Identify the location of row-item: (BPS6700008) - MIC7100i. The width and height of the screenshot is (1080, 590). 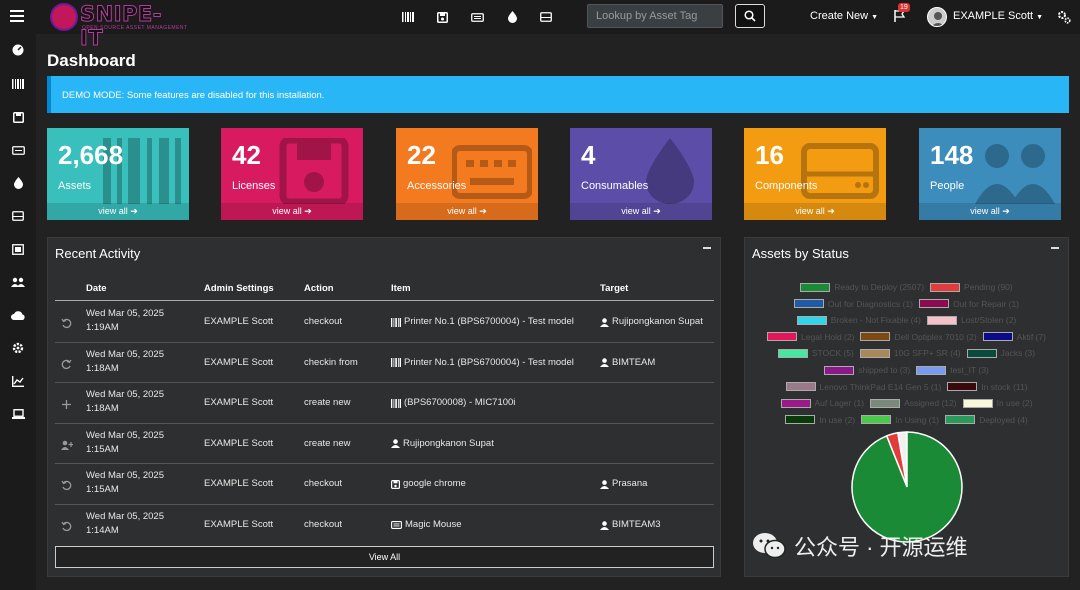
(453, 403).